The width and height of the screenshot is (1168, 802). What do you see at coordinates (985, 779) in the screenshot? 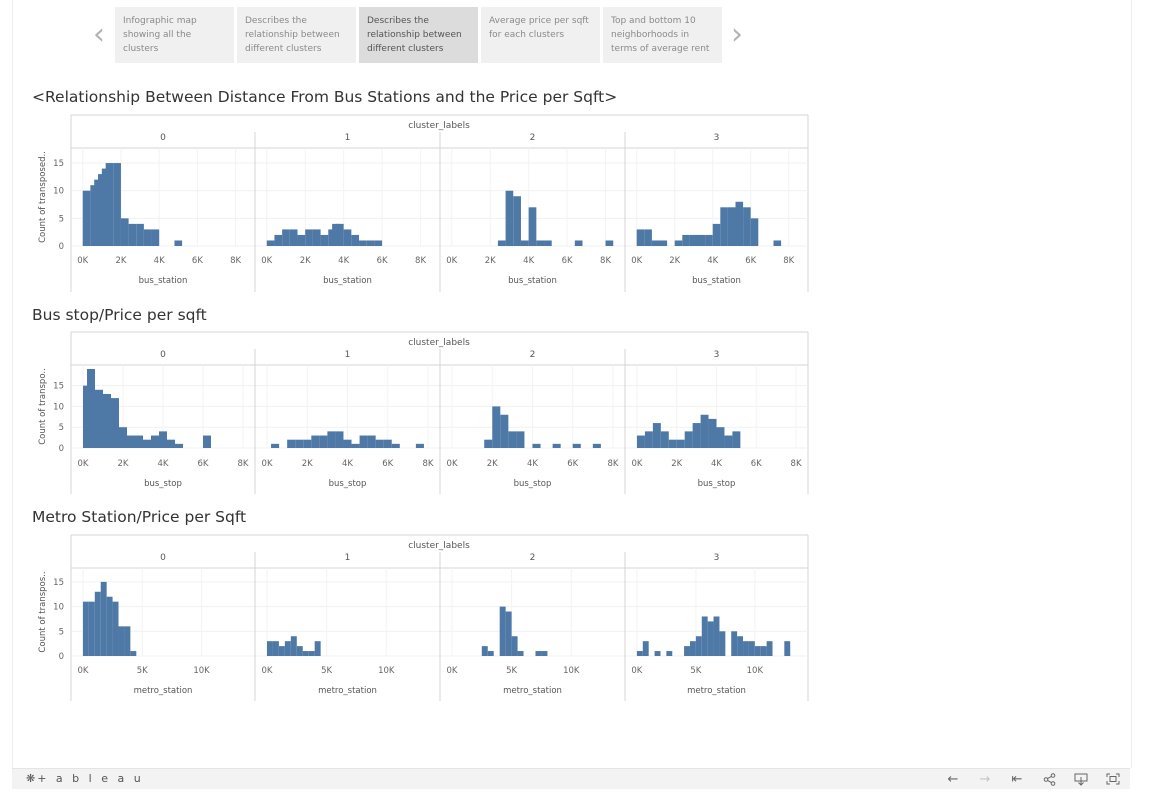
I see `redo-icon: →` at bounding box center [985, 779].